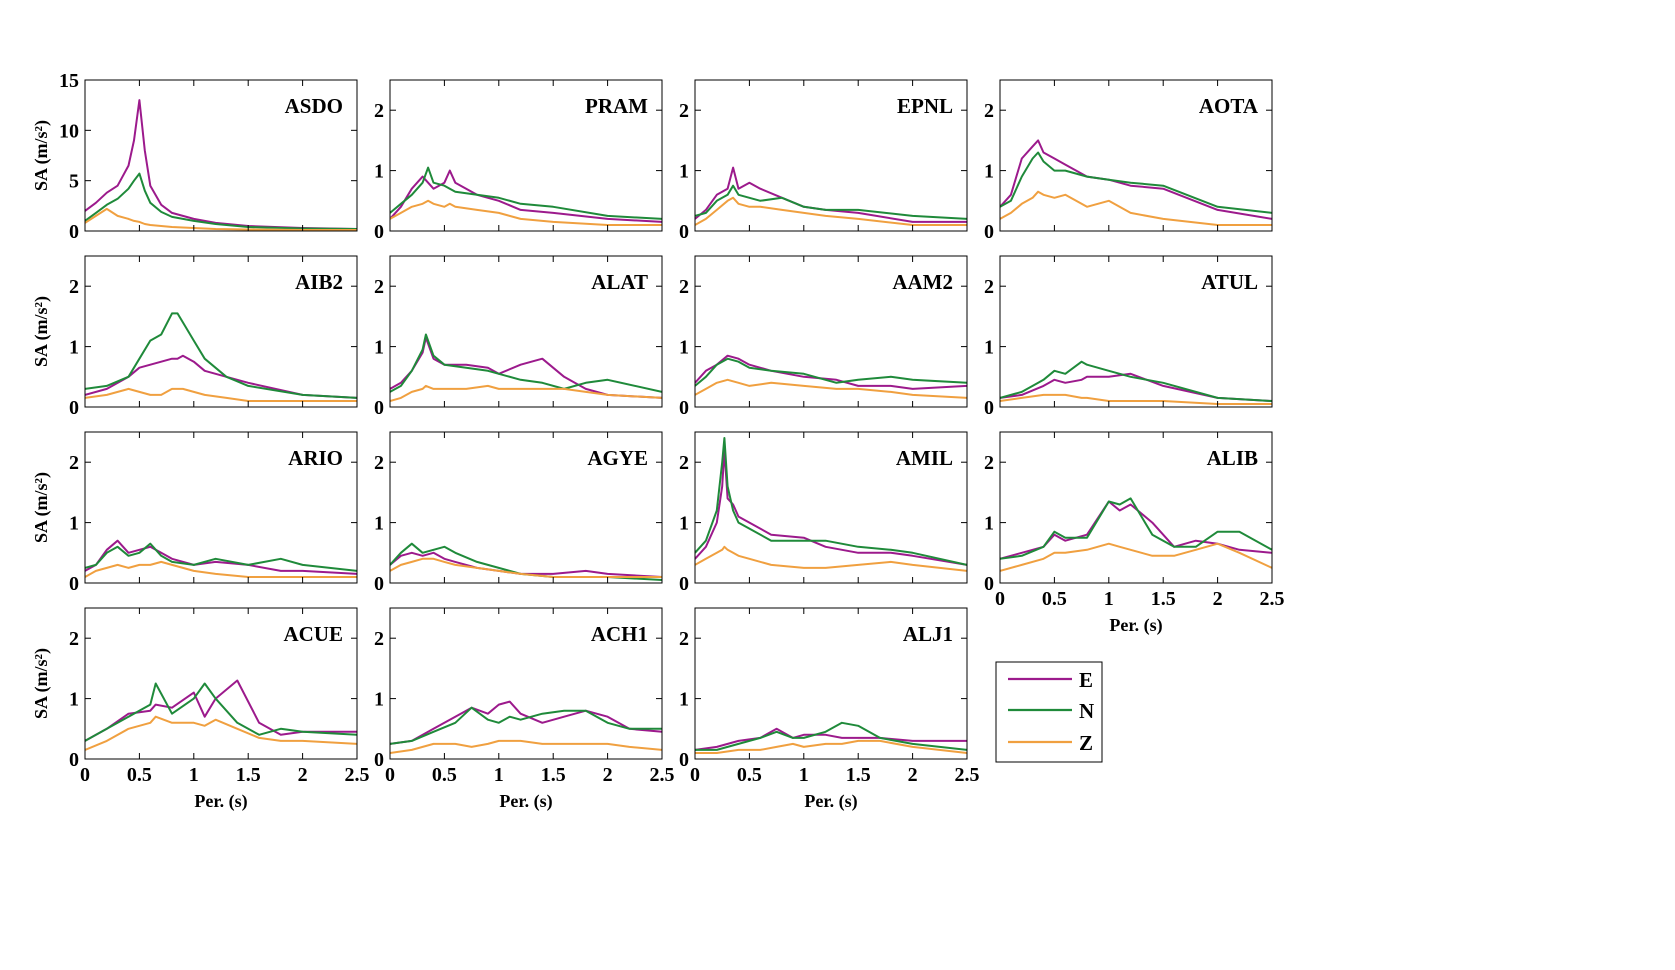 Image resolution: width=1675 pixels, height=970 pixels. Describe the element at coordinates (1136, 179) in the screenshot. I see `series-e-aota` at that location.